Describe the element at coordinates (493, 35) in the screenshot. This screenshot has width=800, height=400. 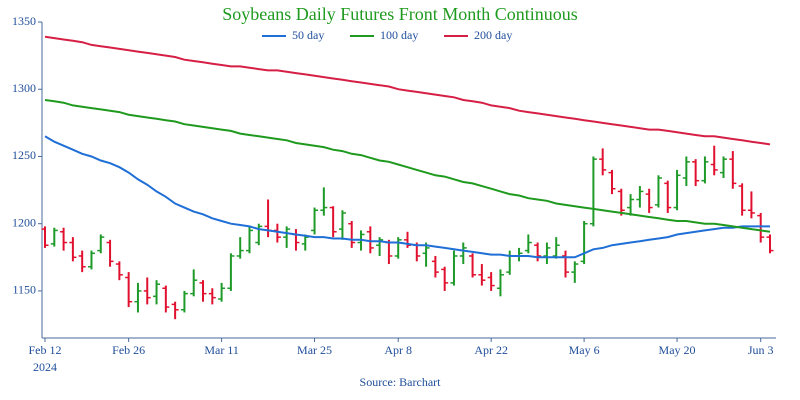
I see `legend-label: 200 day` at that location.